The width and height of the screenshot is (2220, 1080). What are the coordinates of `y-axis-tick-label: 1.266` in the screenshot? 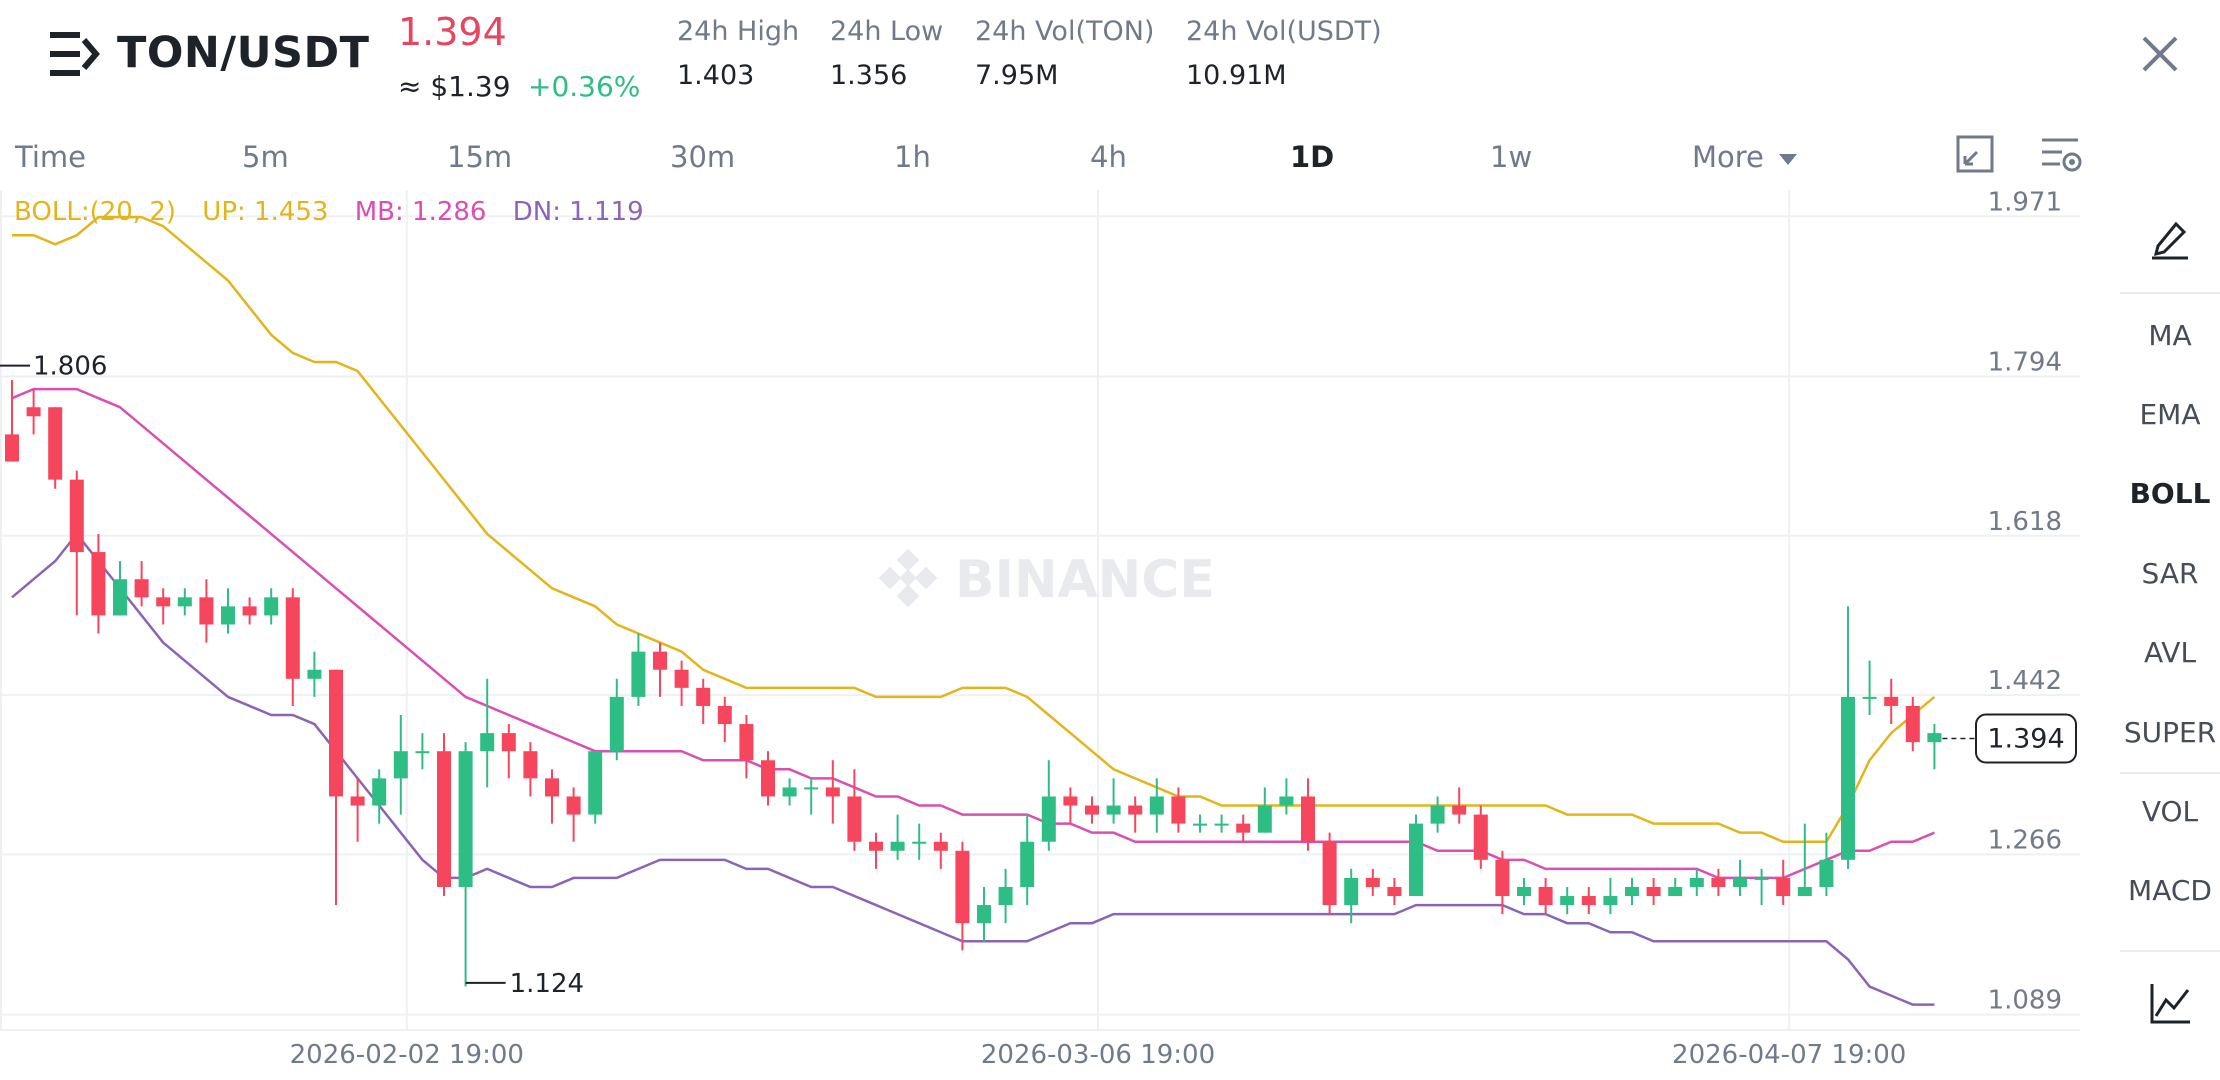 It's located at (2025, 840).